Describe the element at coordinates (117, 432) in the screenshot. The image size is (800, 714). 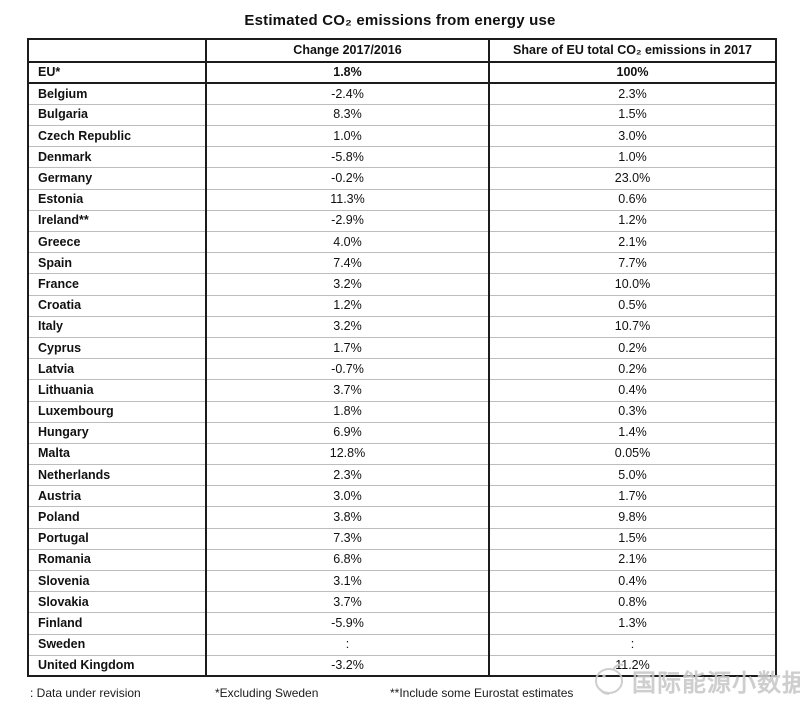
I see `country-cell: Hungary` at that location.